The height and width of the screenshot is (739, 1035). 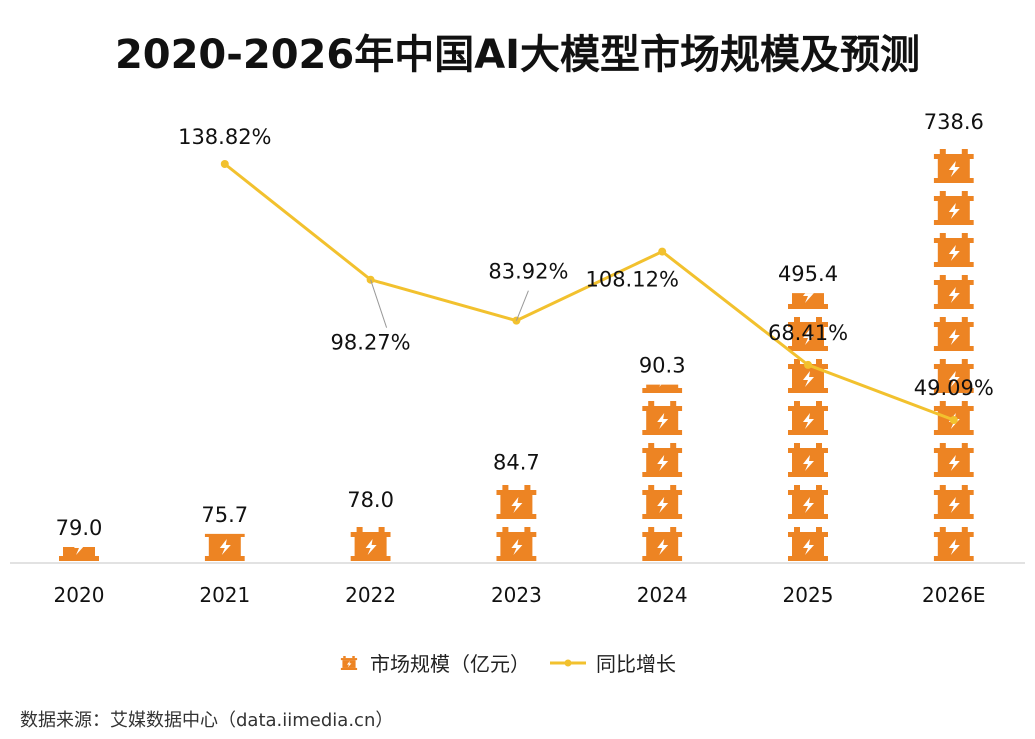 What do you see at coordinates (808, 274) in the screenshot?
I see `bar-value-label: 495.4` at bounding box center [808, 274].